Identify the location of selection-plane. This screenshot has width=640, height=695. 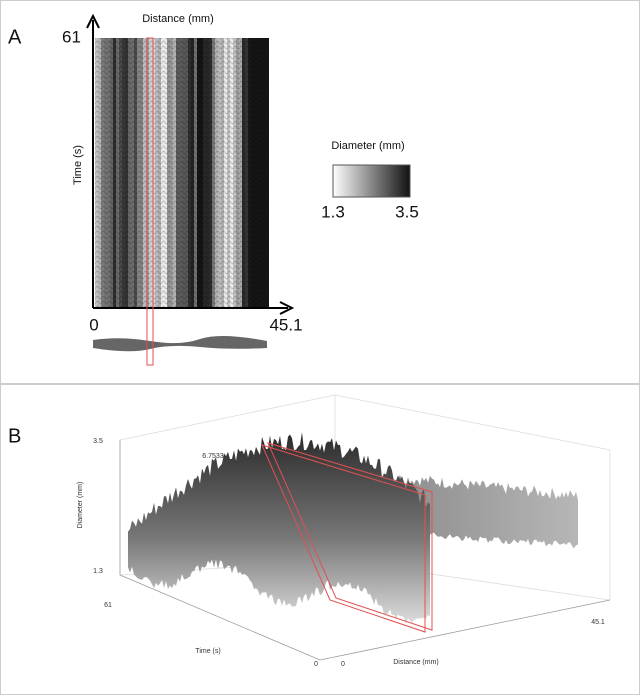
(347, 537).